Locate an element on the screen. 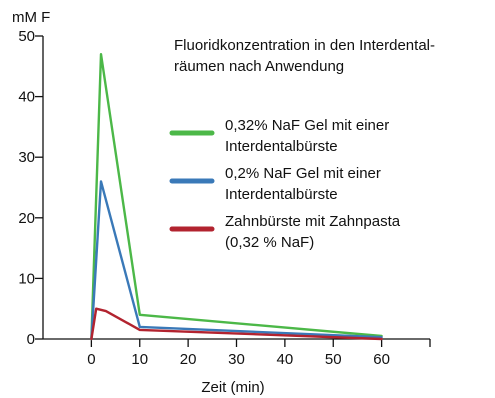  x-tick-label: 60 is located at coordinates (381, 359).